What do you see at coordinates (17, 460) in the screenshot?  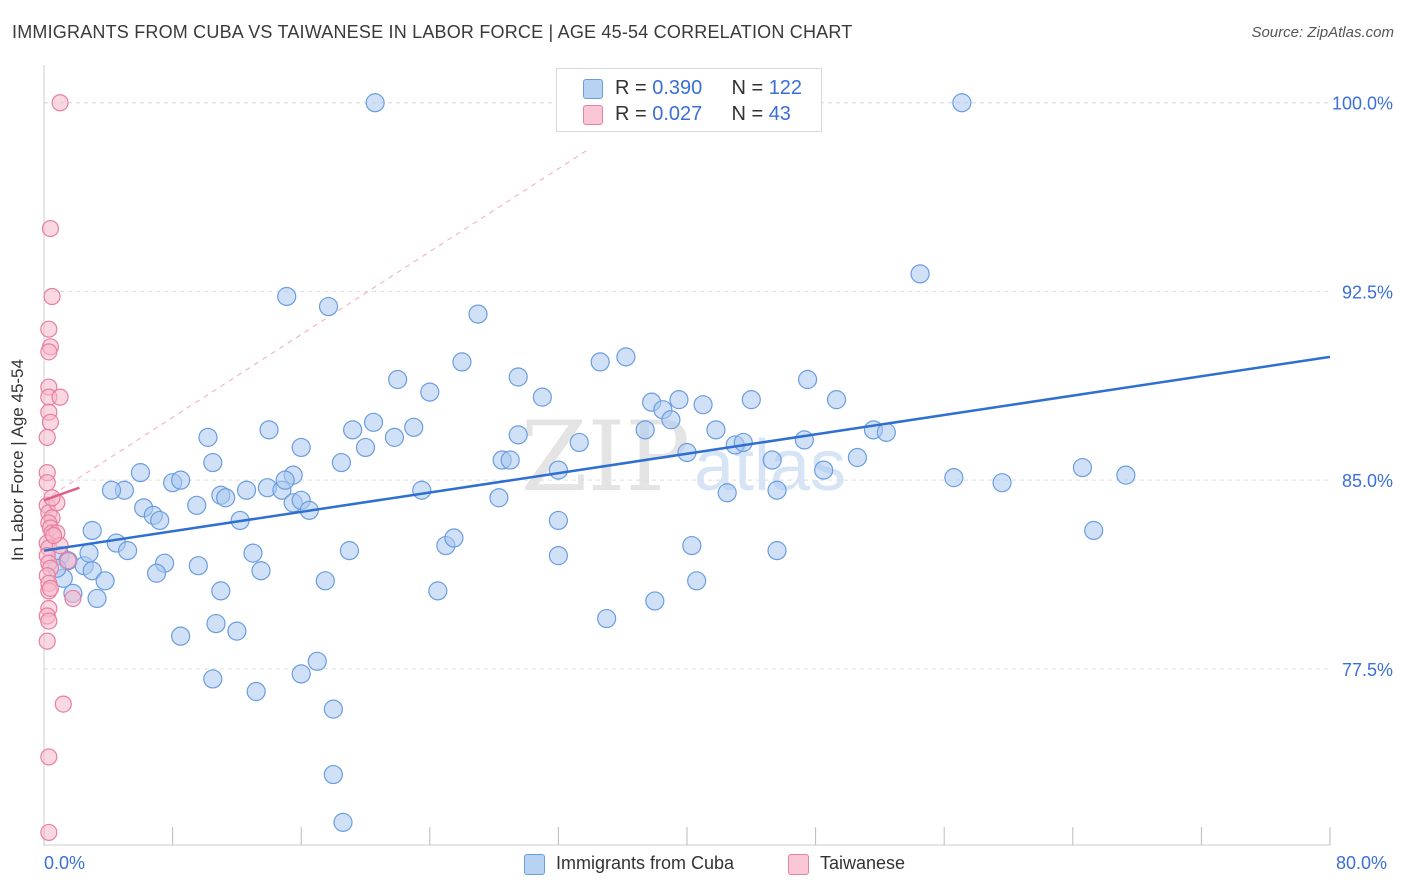 I see `y-axis-label: In Labor Force | Age 45-54` at bounding box center [17, 460].